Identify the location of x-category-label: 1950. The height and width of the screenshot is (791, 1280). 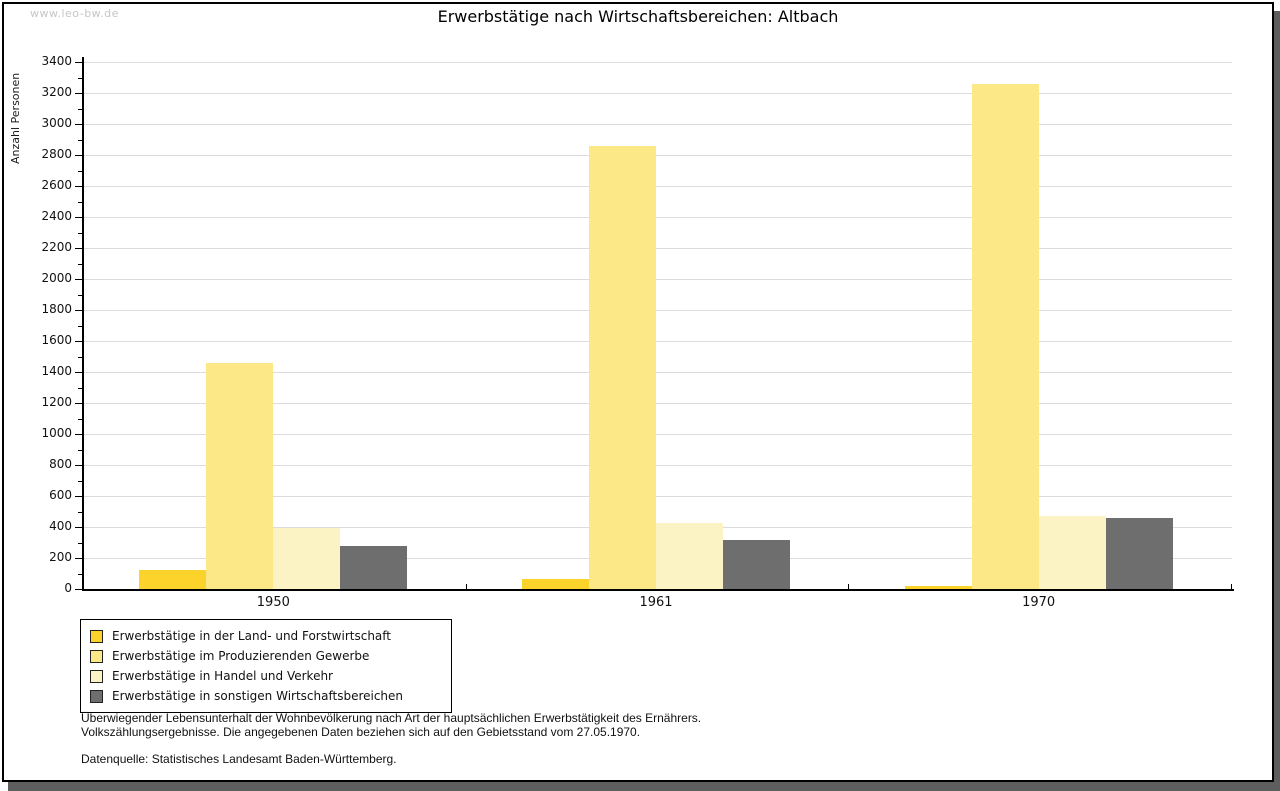
(273, 602).